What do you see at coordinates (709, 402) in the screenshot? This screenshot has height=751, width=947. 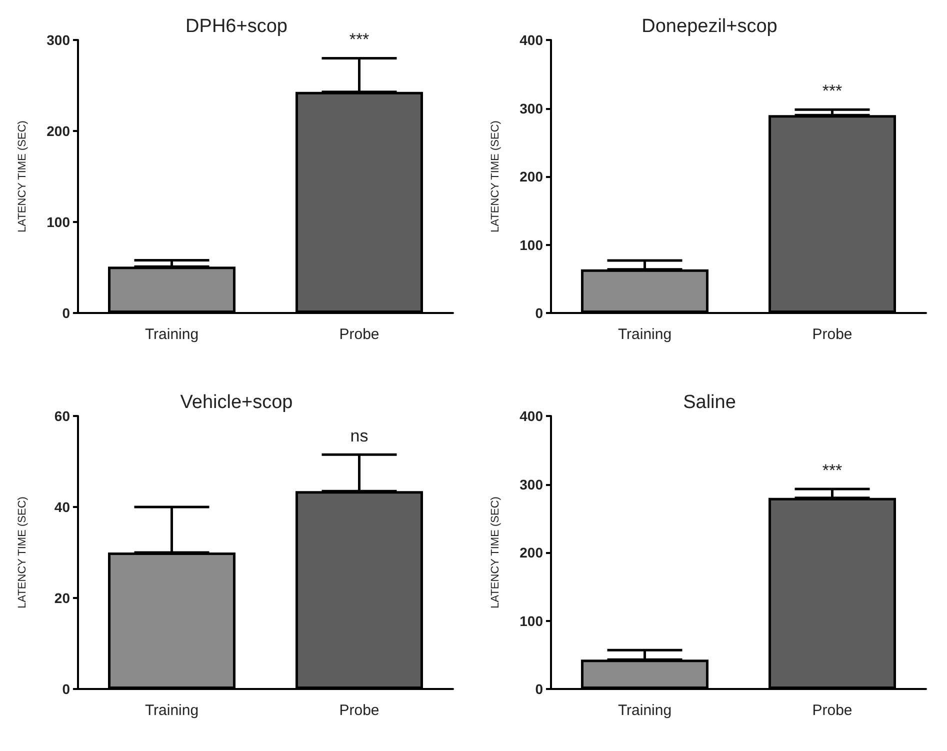 I see `chart-title: Saline` at bounding box center [709, 402].